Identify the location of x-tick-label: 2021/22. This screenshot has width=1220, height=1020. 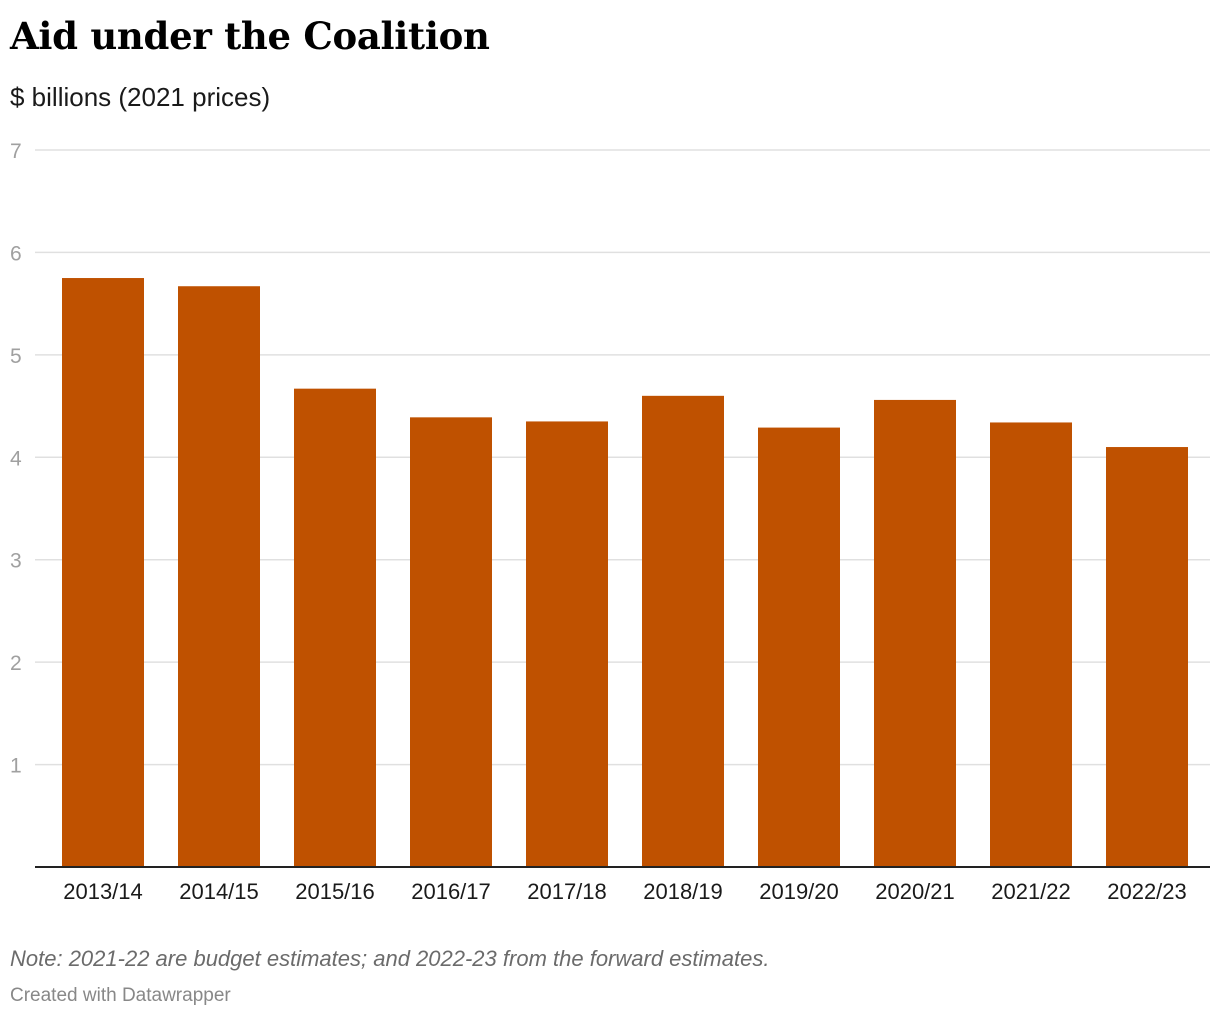
(1031, 891).